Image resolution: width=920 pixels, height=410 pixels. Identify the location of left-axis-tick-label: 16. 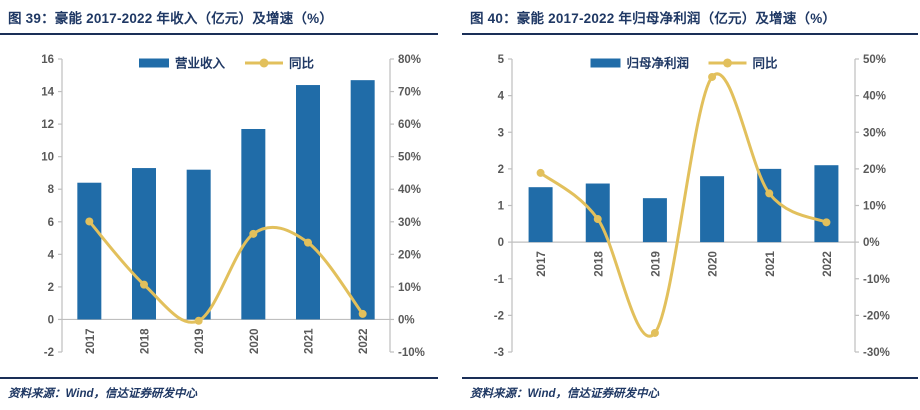
(47, 60).